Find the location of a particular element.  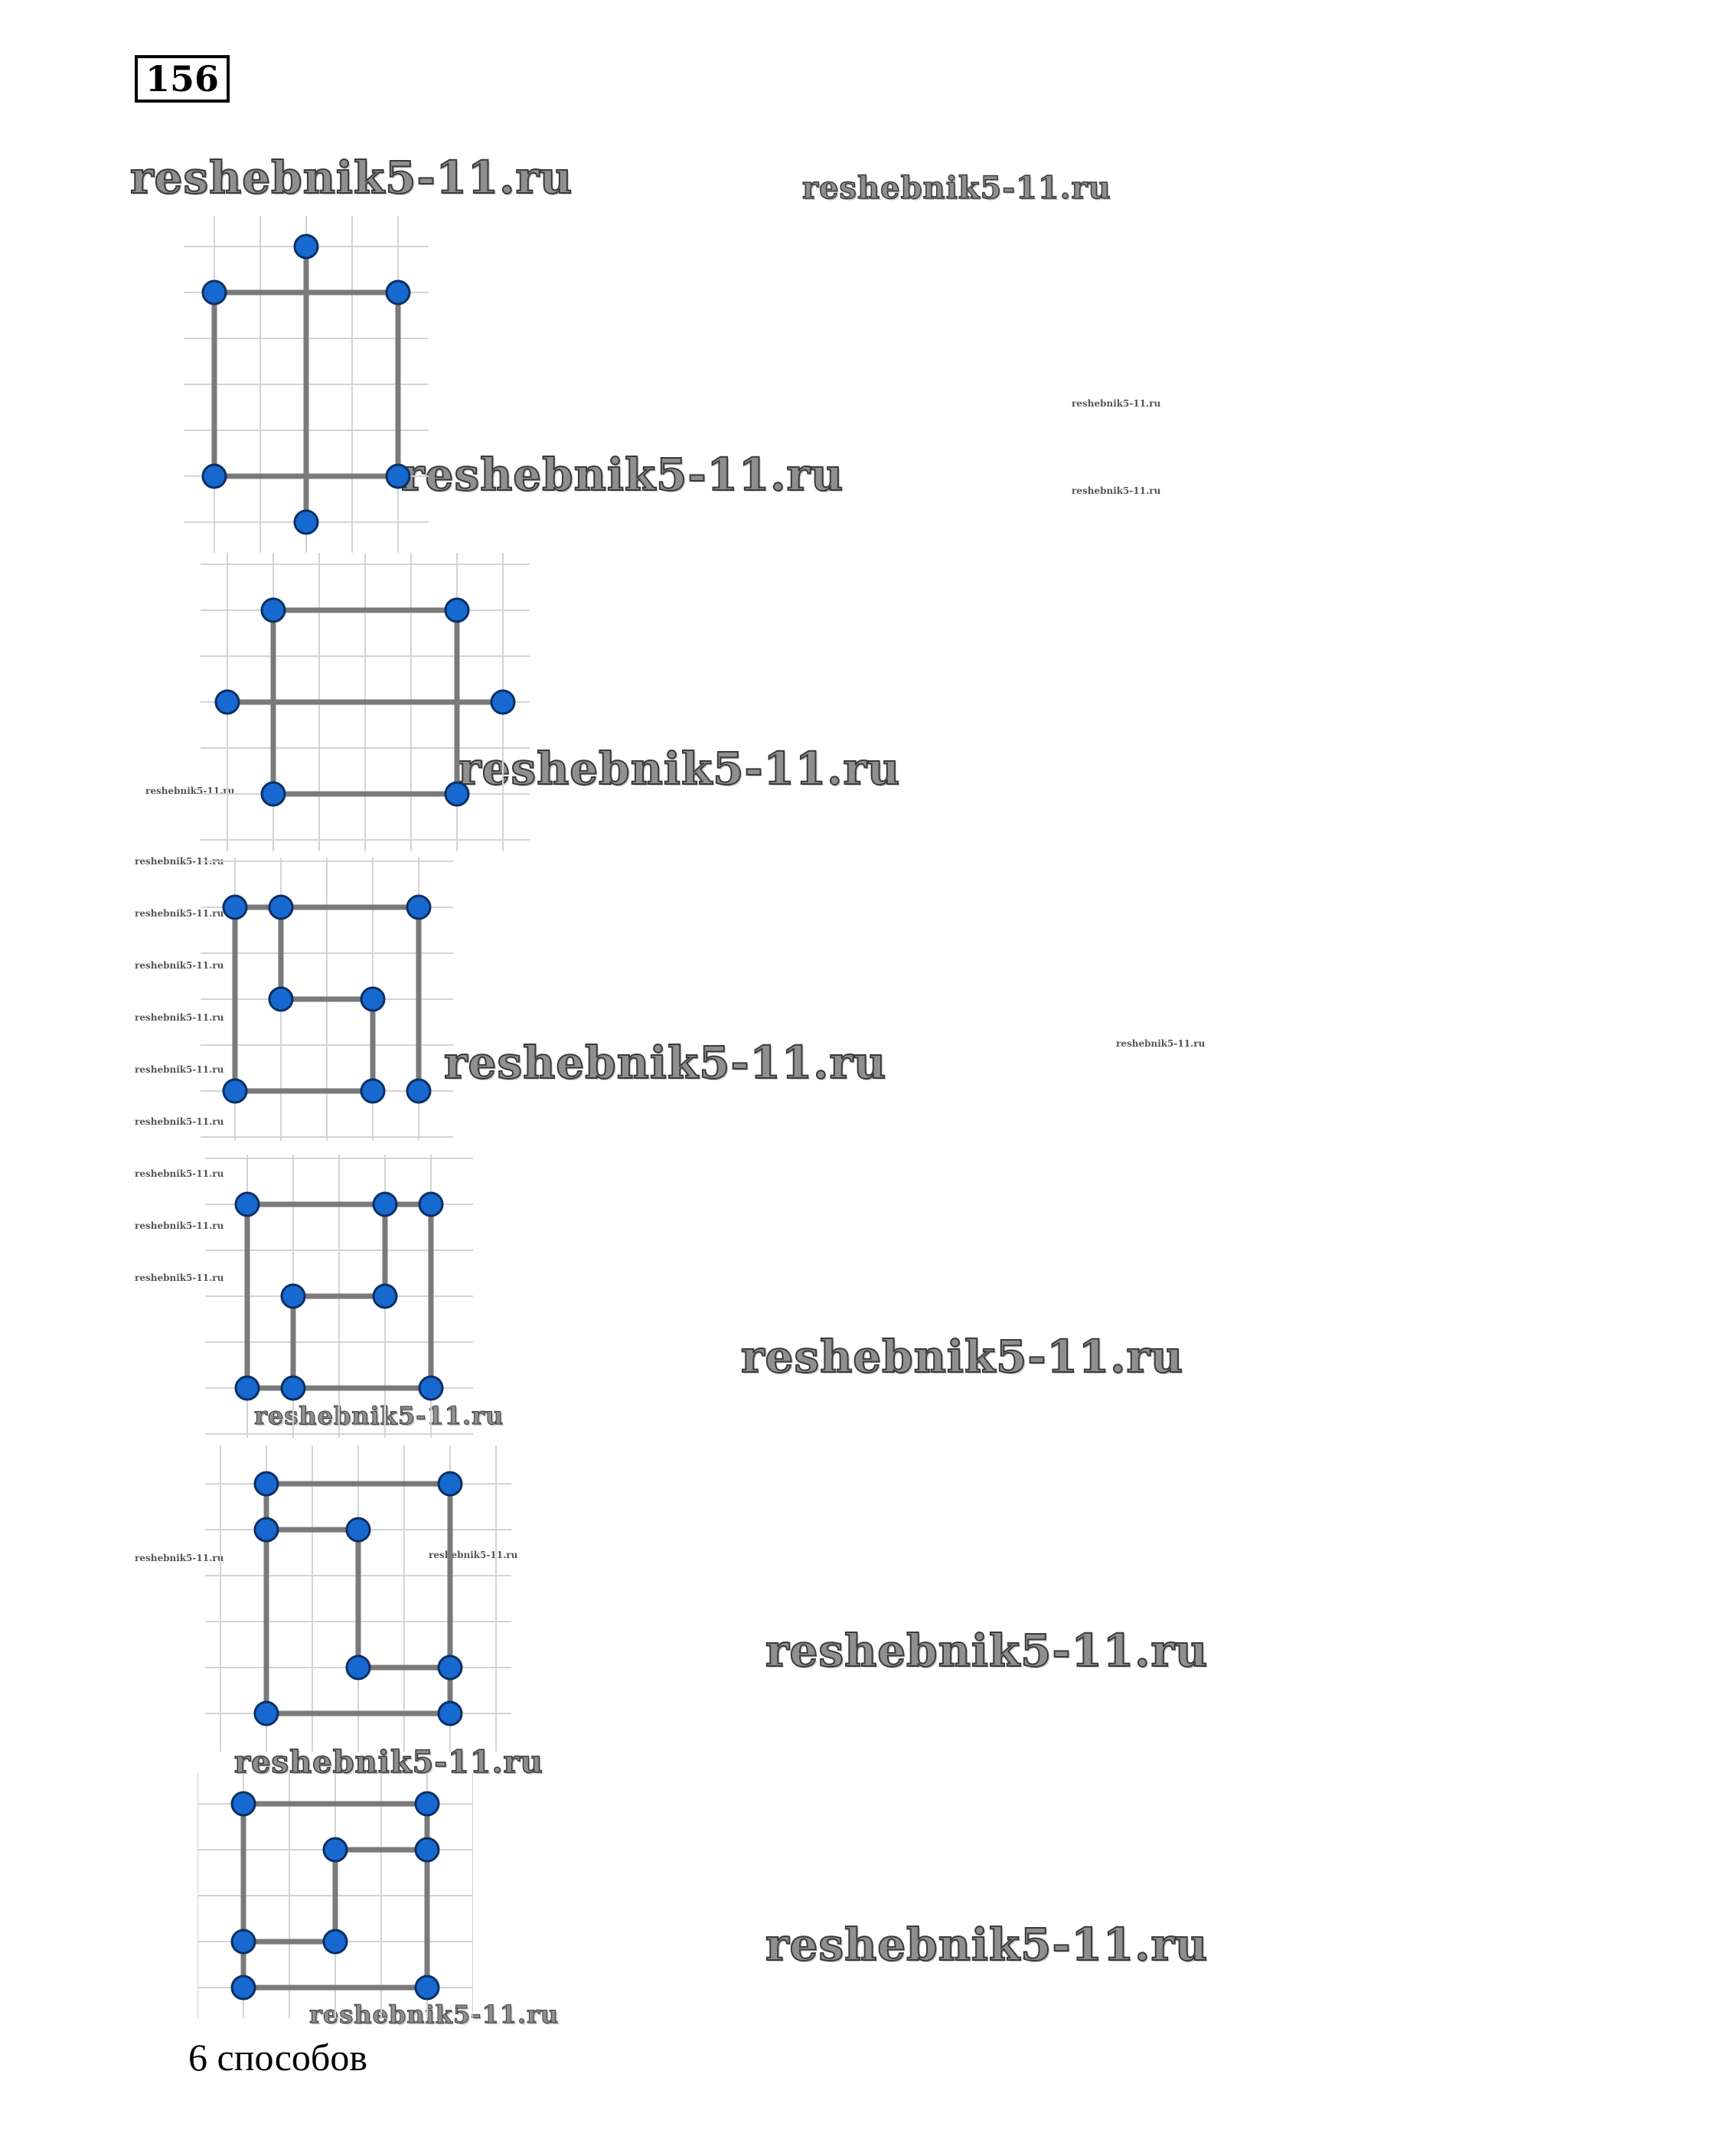

problem-number: 156 is located at coordinates (182, 79).